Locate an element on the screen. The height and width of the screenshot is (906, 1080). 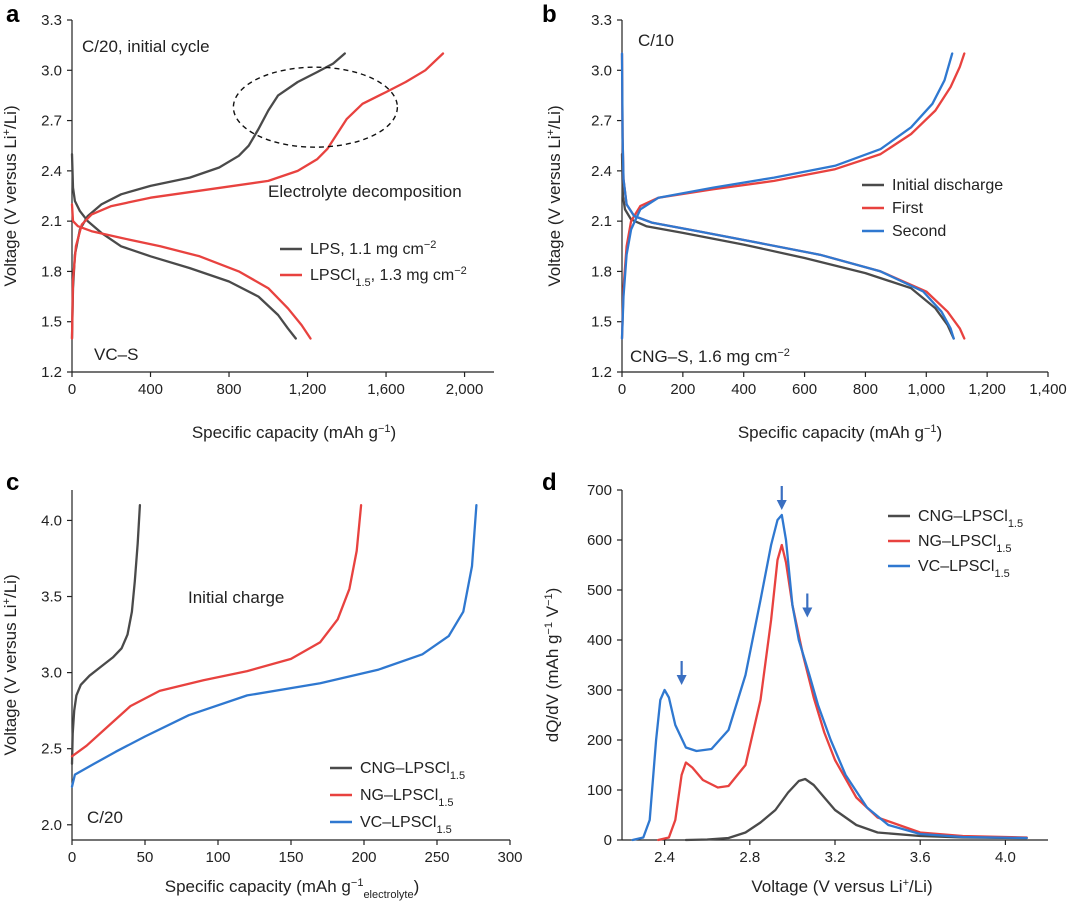
x-axis-label: Specific capacity (mAh g−1electrolyte) is located at coordinates (292, 889).